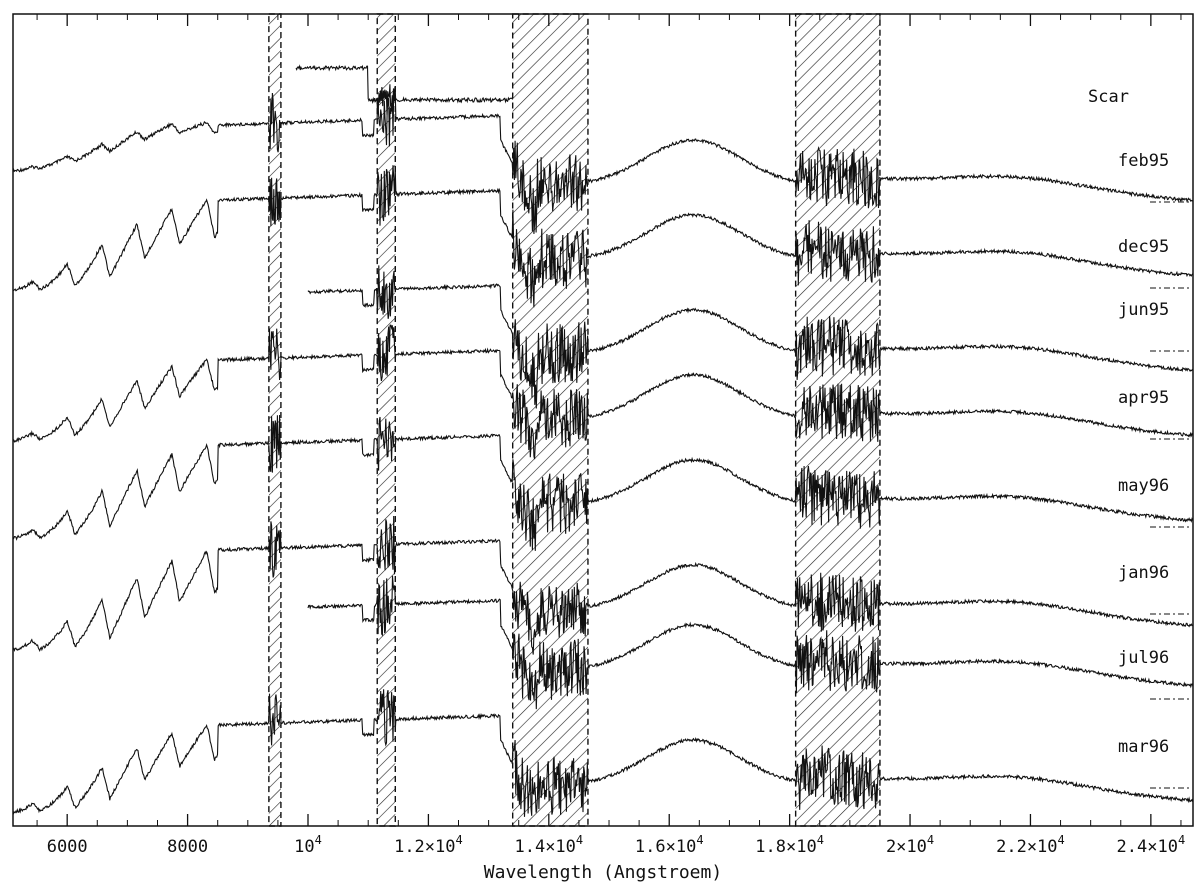  Describe the element at coordinates (669, 845) in the screenshot. I see `x-tick-label: 1.6×10⁴` at that location.